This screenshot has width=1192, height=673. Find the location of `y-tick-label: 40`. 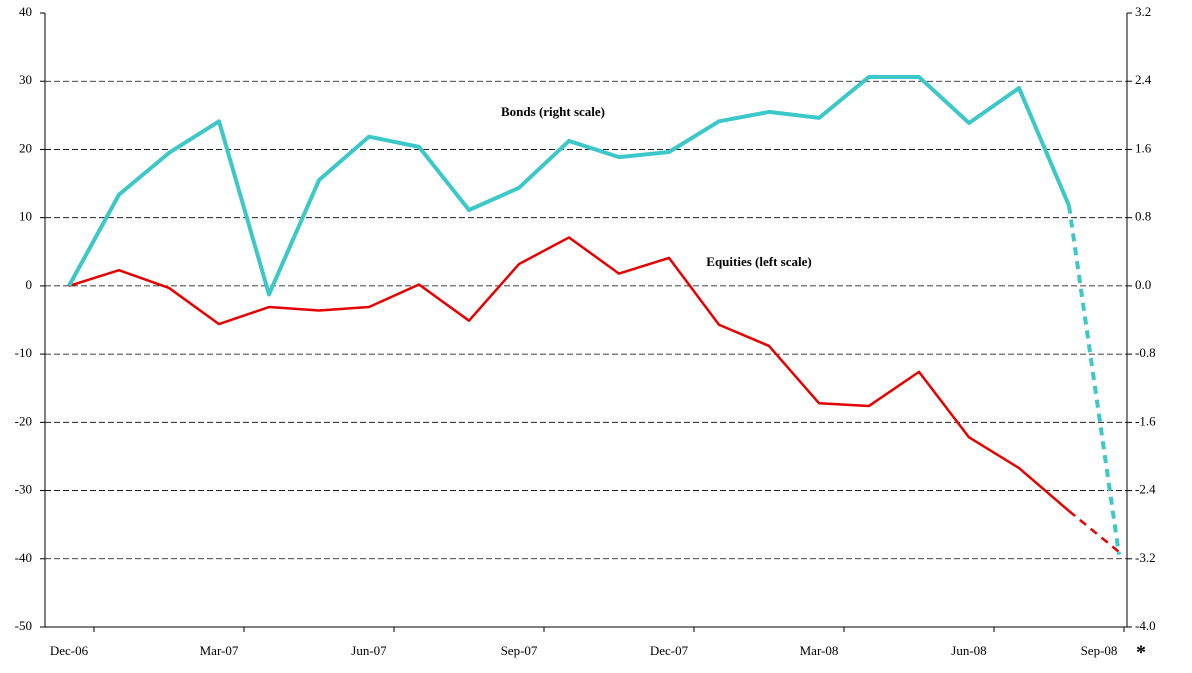

y-tick-label: 40 is located at coordinates (25, 11).